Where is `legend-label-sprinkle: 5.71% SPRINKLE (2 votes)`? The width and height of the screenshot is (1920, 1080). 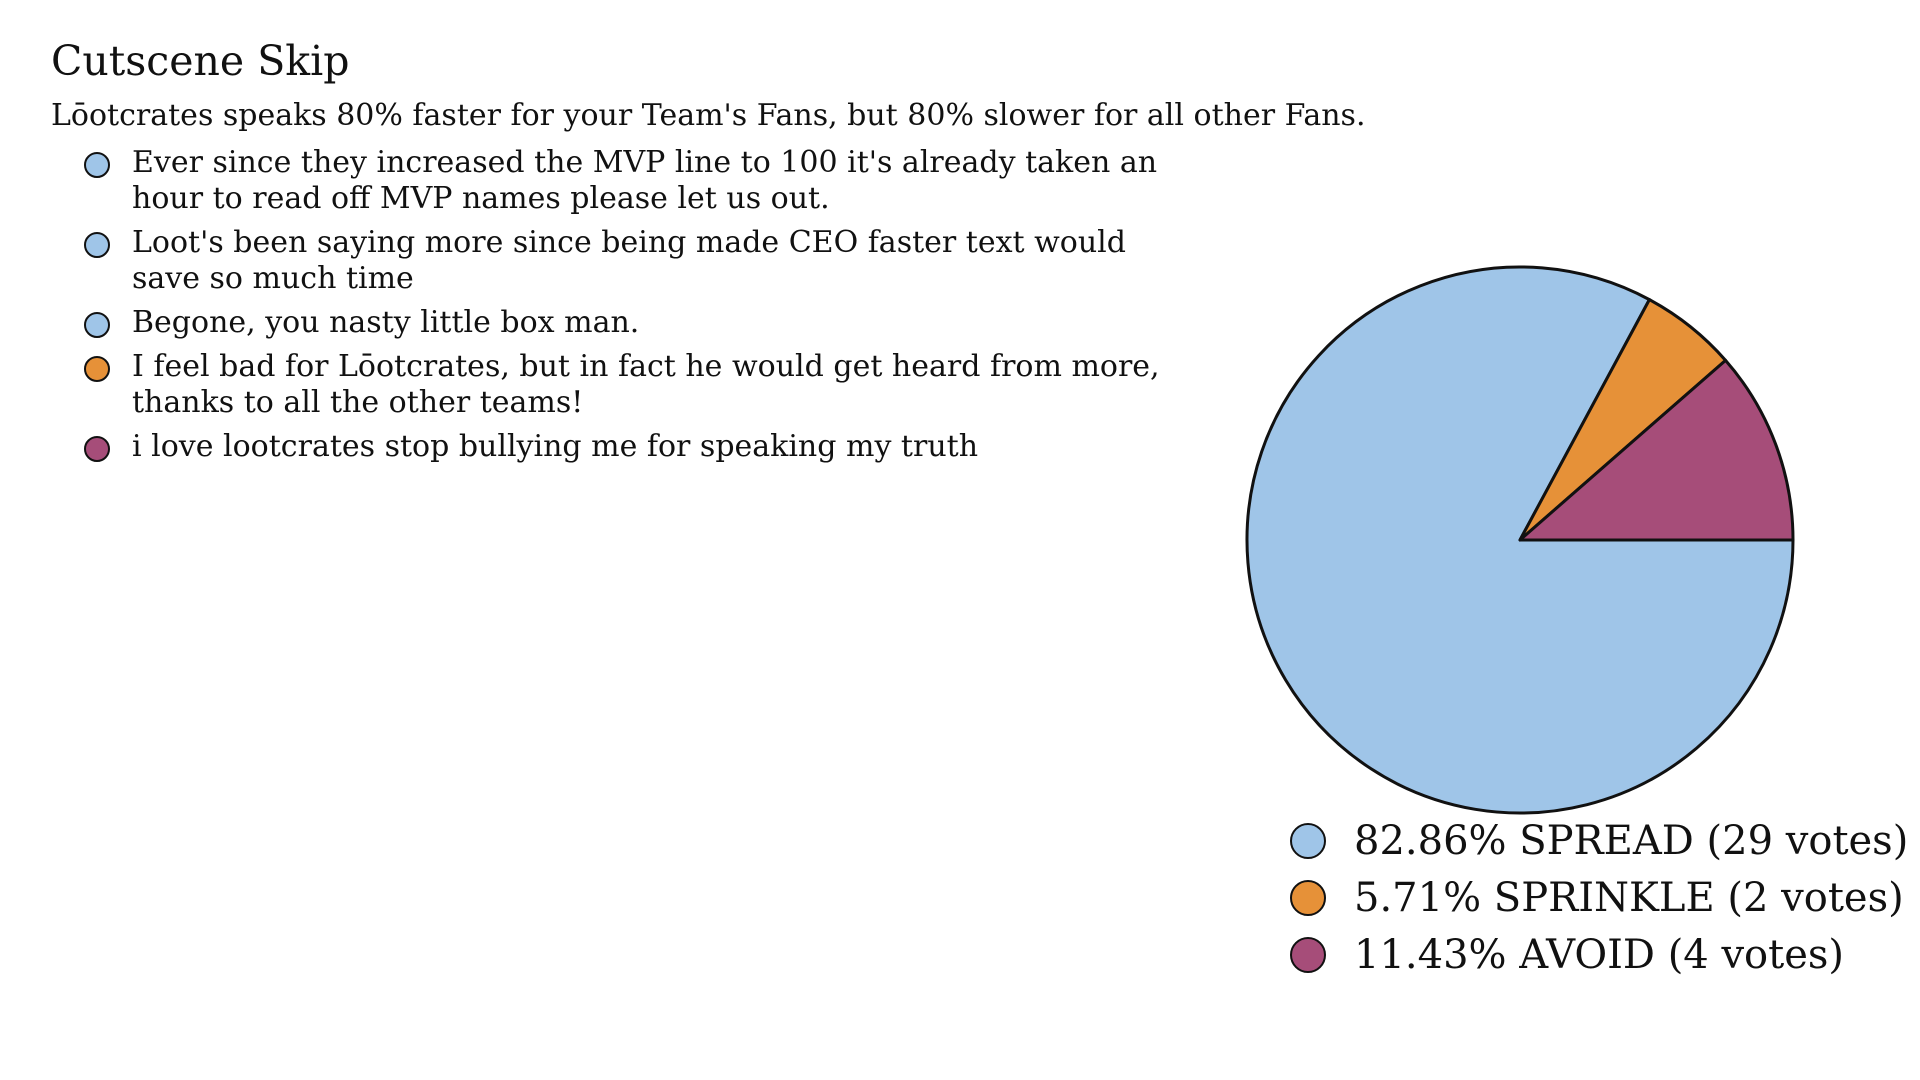 legend-label-sprinkle: 5.71% SPRINKLE (2 votes) is located at coordinates (1629, 897).